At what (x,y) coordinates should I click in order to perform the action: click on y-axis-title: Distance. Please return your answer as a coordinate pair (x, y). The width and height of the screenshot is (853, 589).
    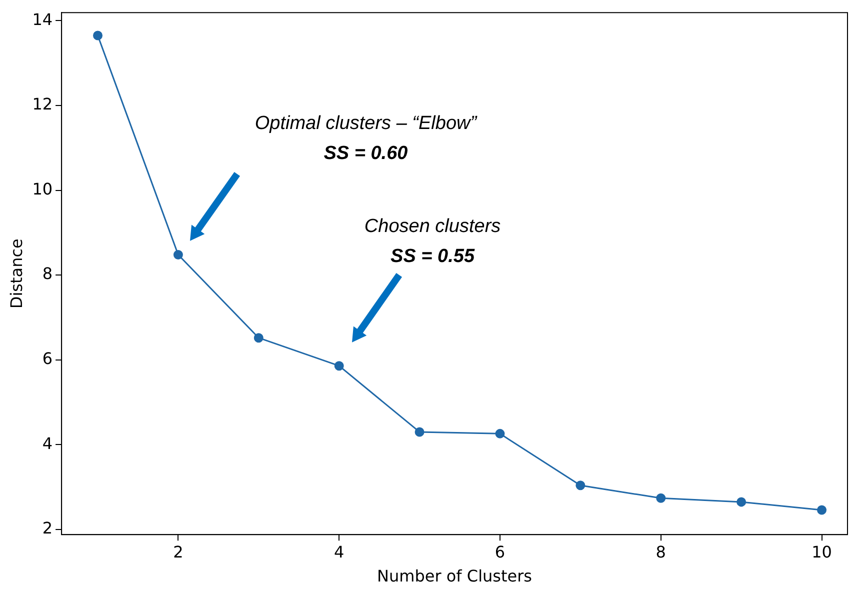
    Looking at the image, I should click on (16, 273).